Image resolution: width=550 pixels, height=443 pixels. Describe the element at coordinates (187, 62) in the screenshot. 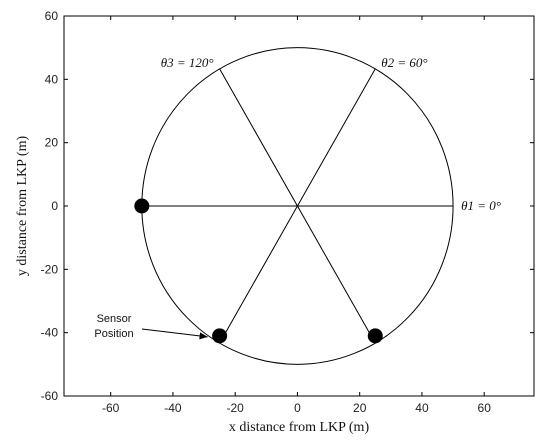

I see `ray-label: θ3 = 120°` at that location.